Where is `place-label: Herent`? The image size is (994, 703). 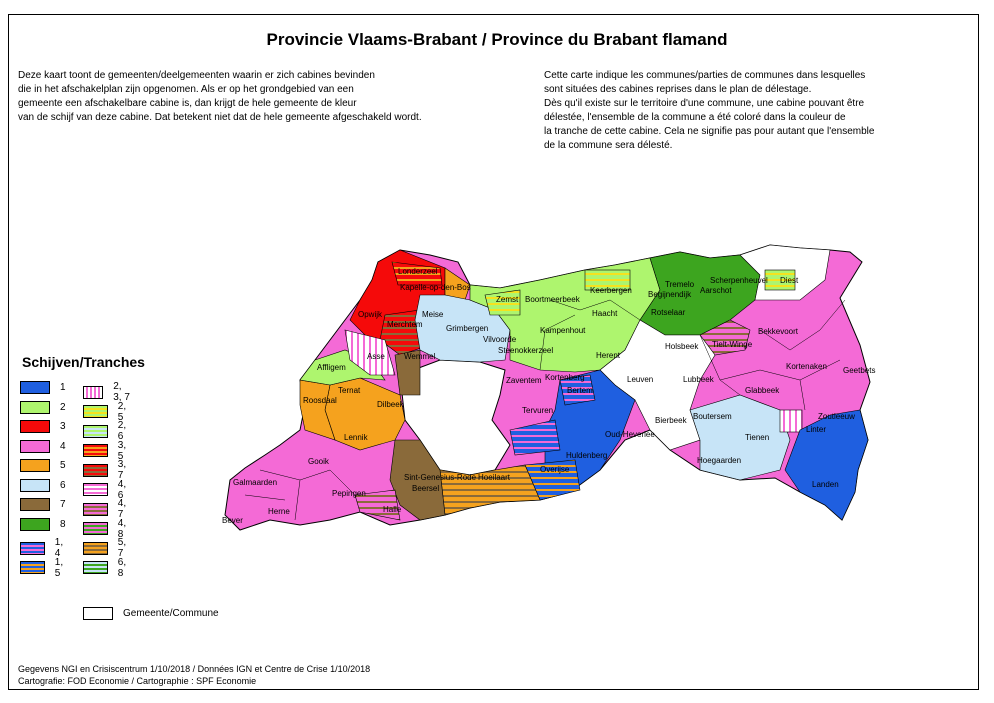
place-label: Herent is located at coordinates (608, 355).